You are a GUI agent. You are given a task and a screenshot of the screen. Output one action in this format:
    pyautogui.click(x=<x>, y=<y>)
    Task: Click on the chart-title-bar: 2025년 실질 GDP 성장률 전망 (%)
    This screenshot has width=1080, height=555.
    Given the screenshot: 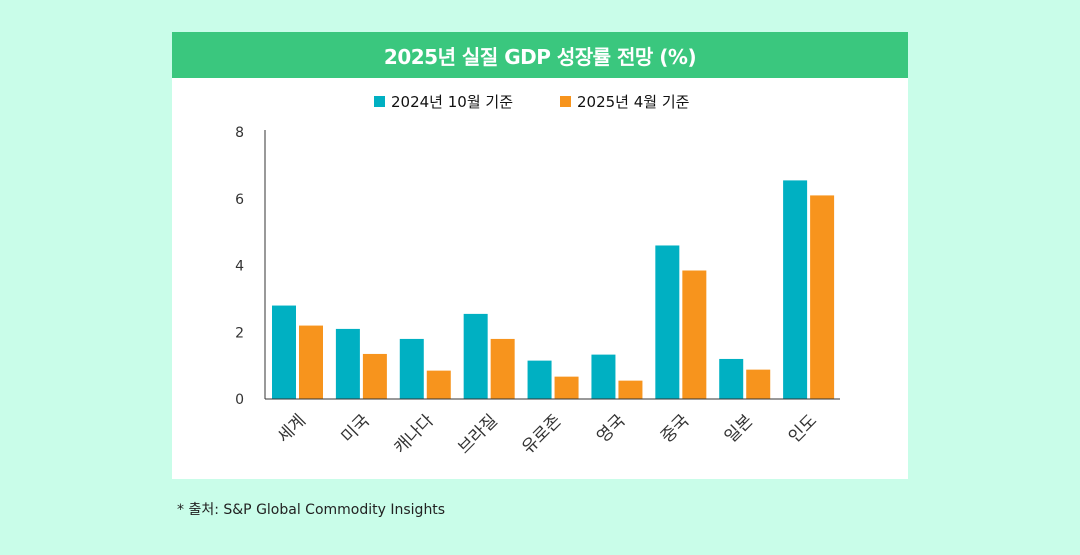 What is the action you would take?
    pyautogui.click(x=540, y=55)
    